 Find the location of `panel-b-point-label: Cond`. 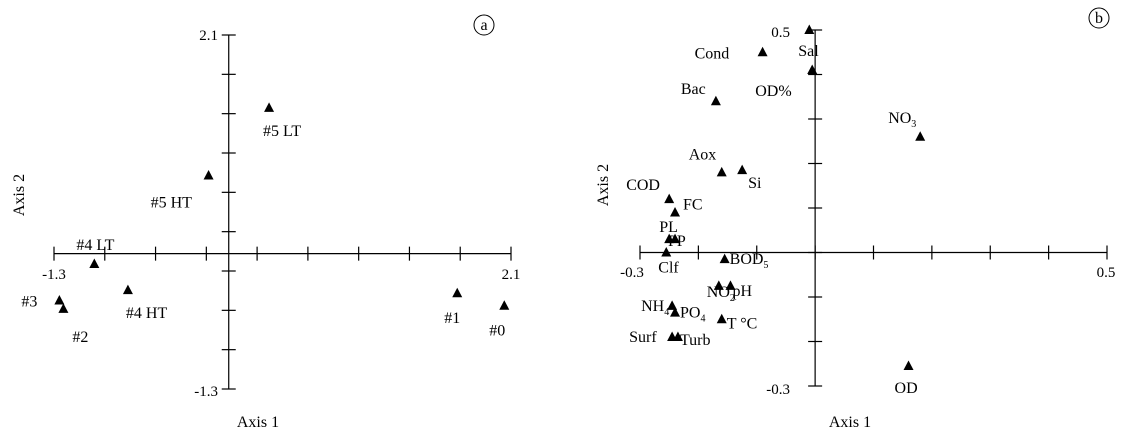

panel-b-point-label: Cond is located at coordinates (712, 53).